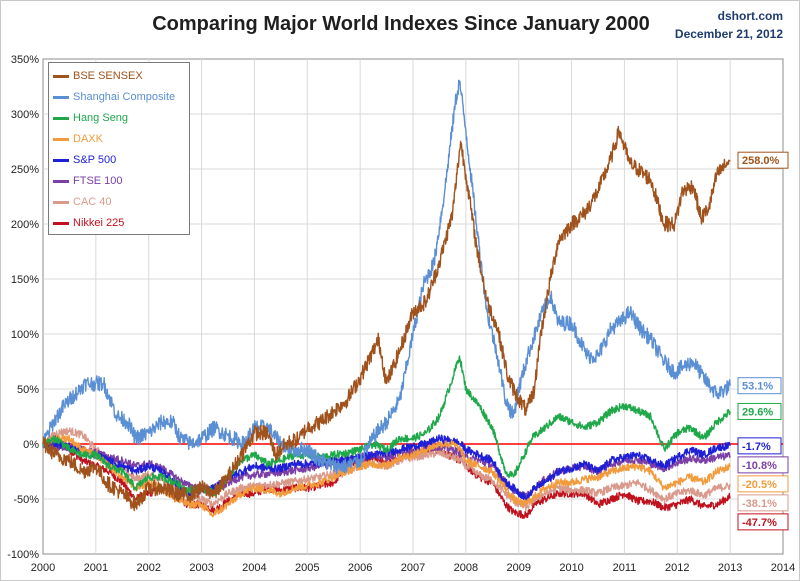 This screenshot has width=800, height=581. I want to click on end-value-label: 53.1%, so click(757, 387).